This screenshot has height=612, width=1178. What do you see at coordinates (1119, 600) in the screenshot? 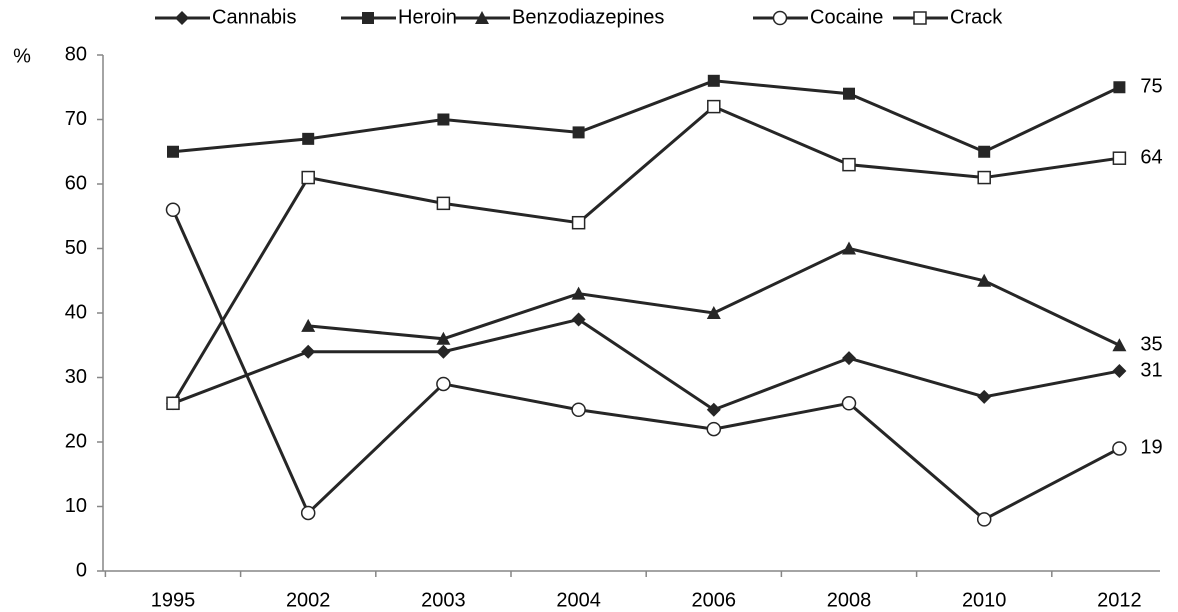
I see `x-tick-label: 2012` at bounding box center [1119, 600].